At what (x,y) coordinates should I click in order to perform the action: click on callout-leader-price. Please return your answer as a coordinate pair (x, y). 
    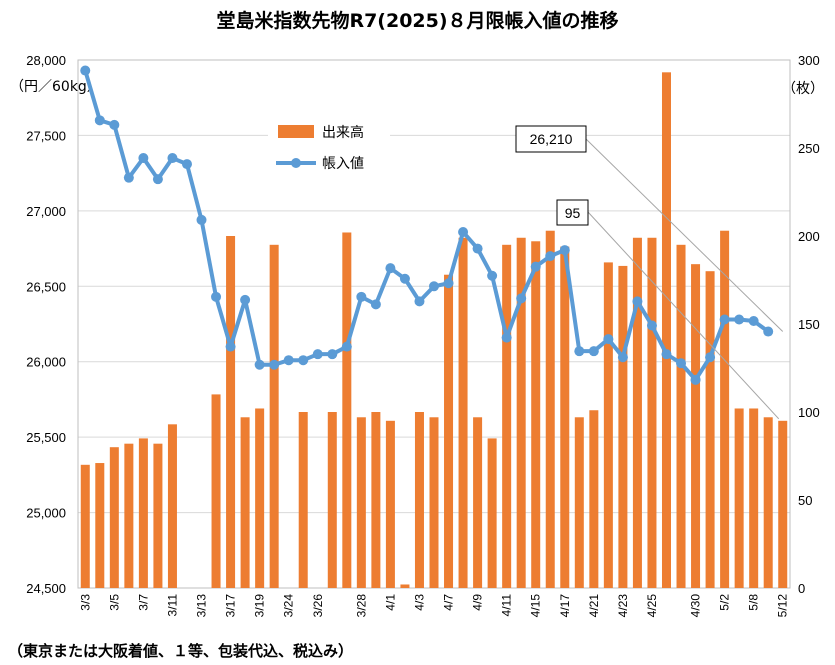
    Looking at the image, I should click on (684, 235).